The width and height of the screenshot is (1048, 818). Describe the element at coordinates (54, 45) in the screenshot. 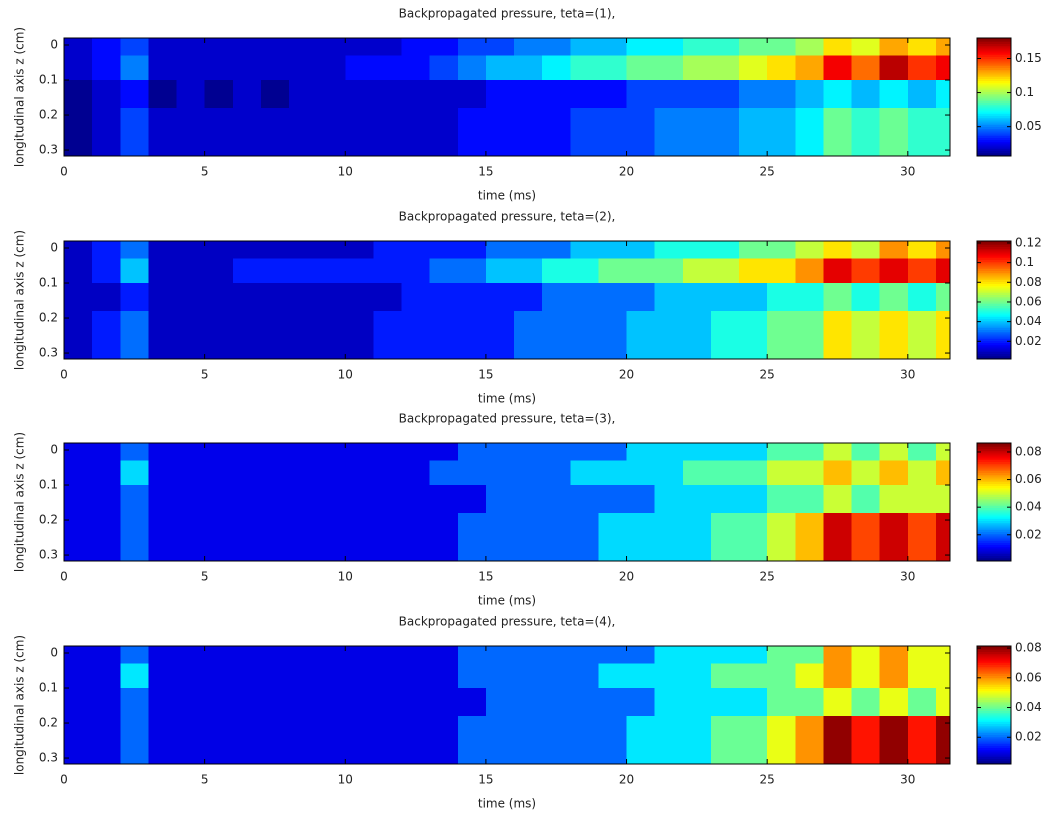

I see `y-tick-label: 0` at that location.